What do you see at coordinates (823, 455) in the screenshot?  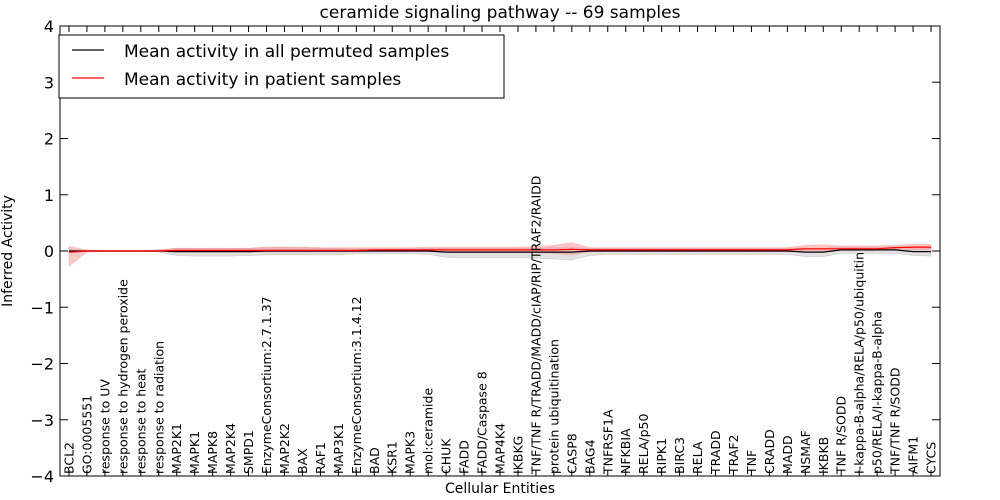 I see `x-tick-label: IKBKB` at bounding box center [823, 455].